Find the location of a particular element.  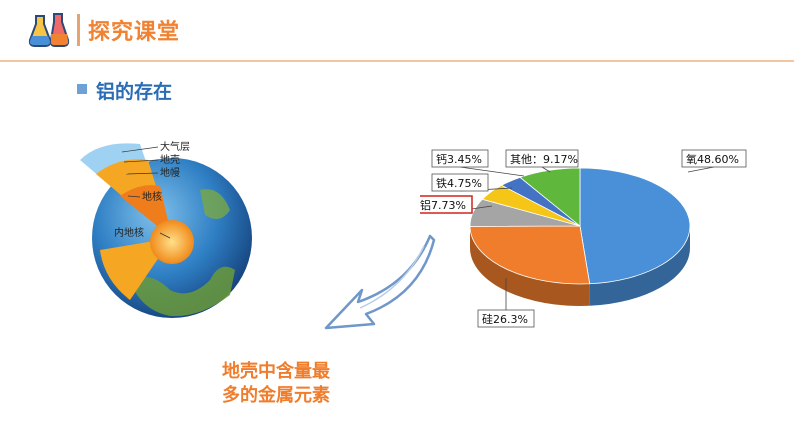

pie-label-text-其他: 其他：9.17% is located at coordinates (544, 159).